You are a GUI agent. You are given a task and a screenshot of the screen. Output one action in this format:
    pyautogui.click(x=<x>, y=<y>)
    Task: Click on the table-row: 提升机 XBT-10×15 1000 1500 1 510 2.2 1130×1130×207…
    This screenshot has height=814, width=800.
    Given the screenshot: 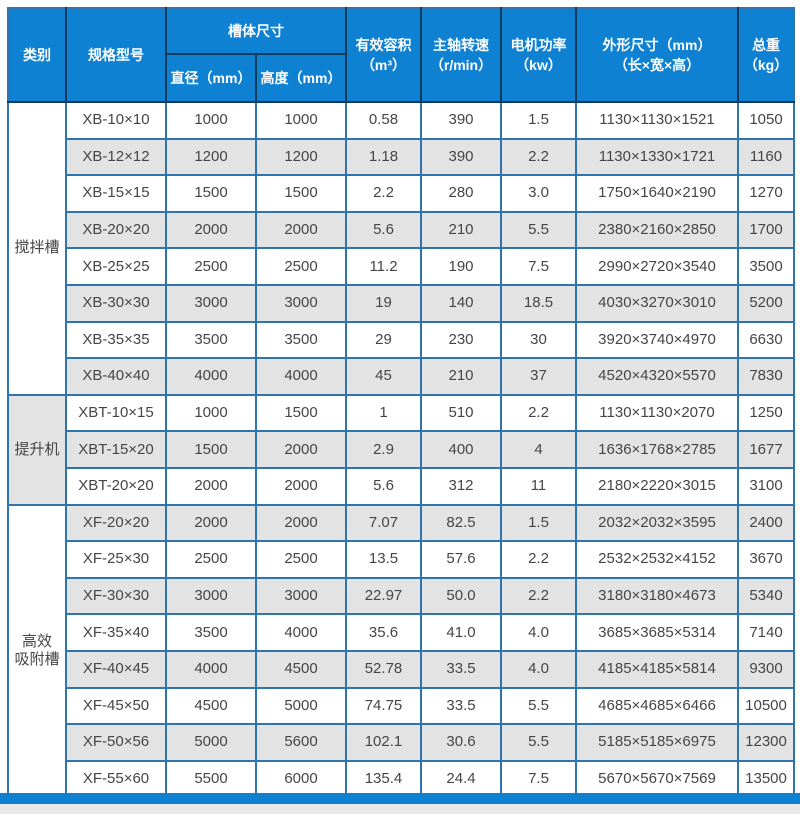 What is the action you would take?
    pyautogui.click(x=401, y=449)
    